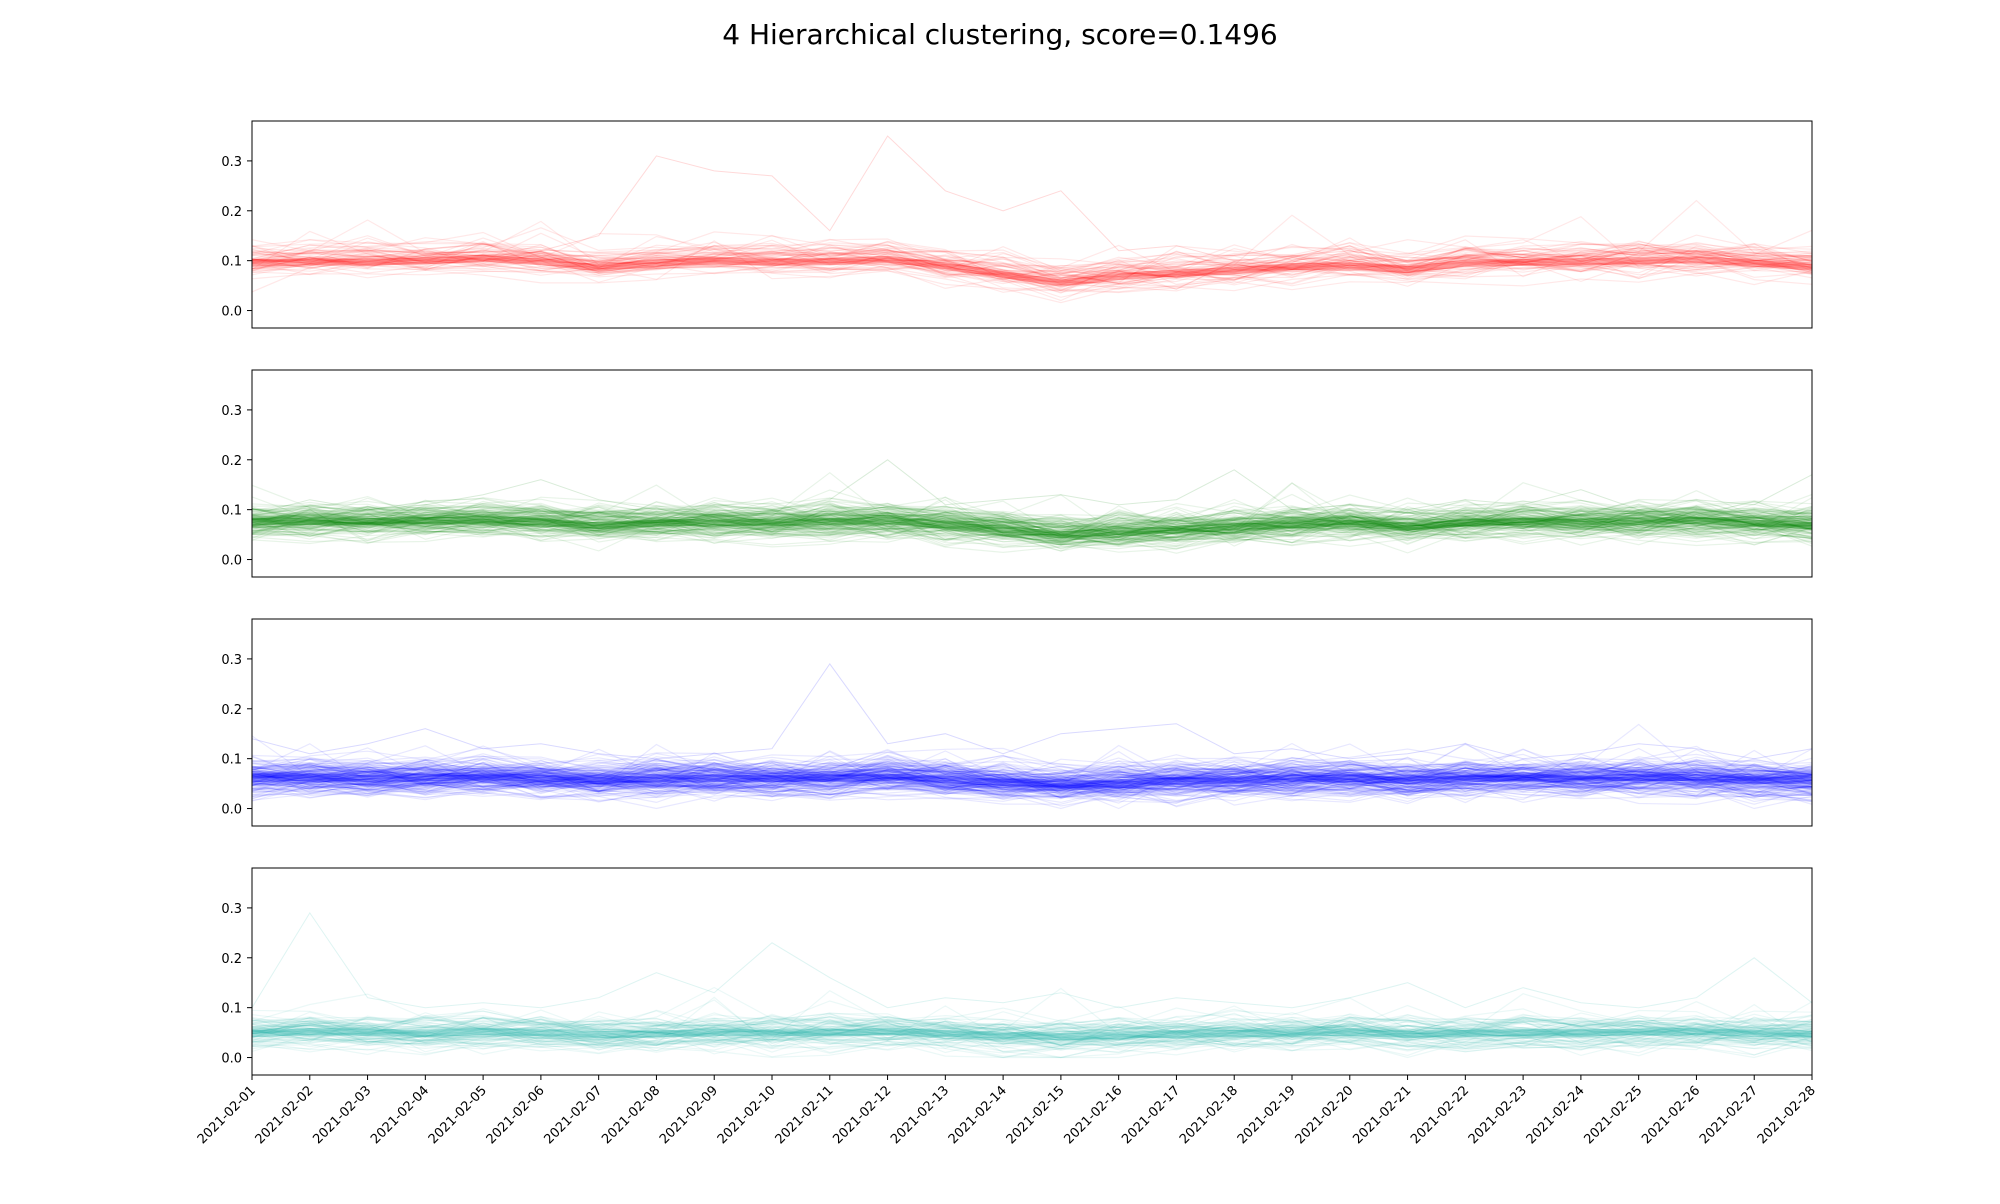 This screenshot has width=2000, height=1204. What do you see at coordinates (231, 162) in the screenshot?
I see `y-tick-label: 0.3` at bounding box center [231, 162].